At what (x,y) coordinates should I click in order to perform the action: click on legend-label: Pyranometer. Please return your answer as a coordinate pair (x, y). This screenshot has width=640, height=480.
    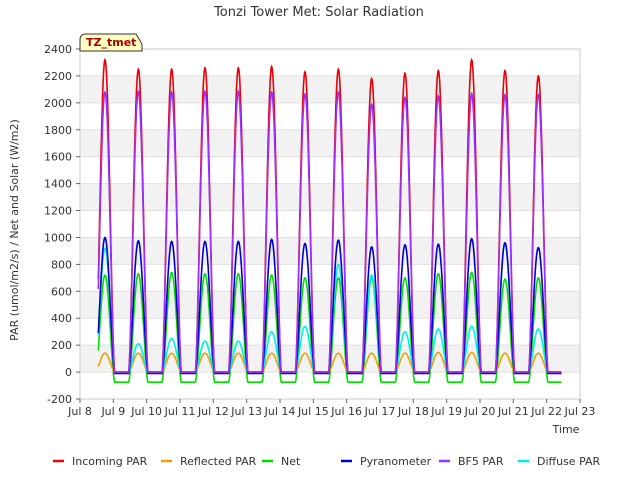
    Looking at the image, I should click on (396, 461).